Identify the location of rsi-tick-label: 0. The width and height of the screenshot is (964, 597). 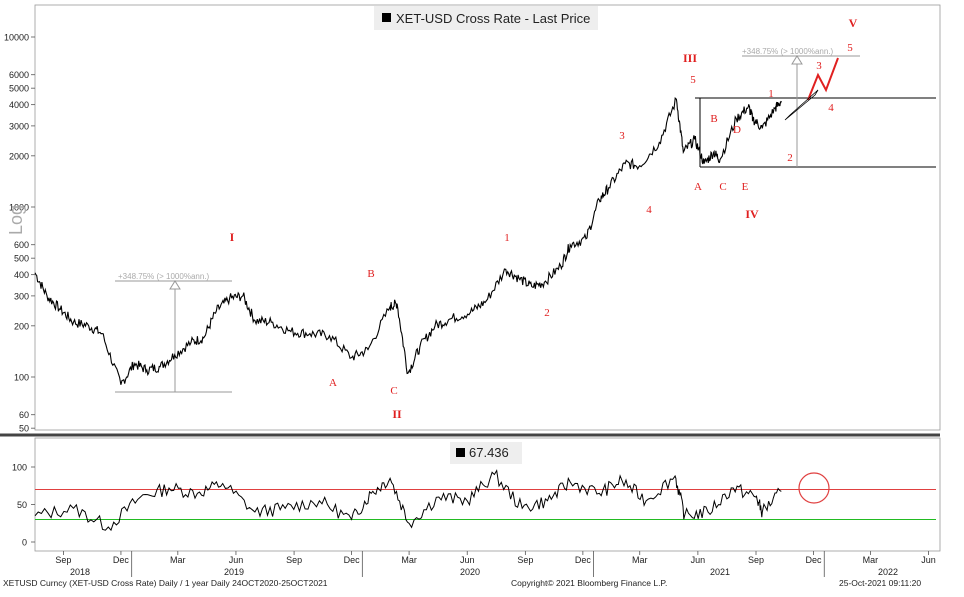
(24, 543).